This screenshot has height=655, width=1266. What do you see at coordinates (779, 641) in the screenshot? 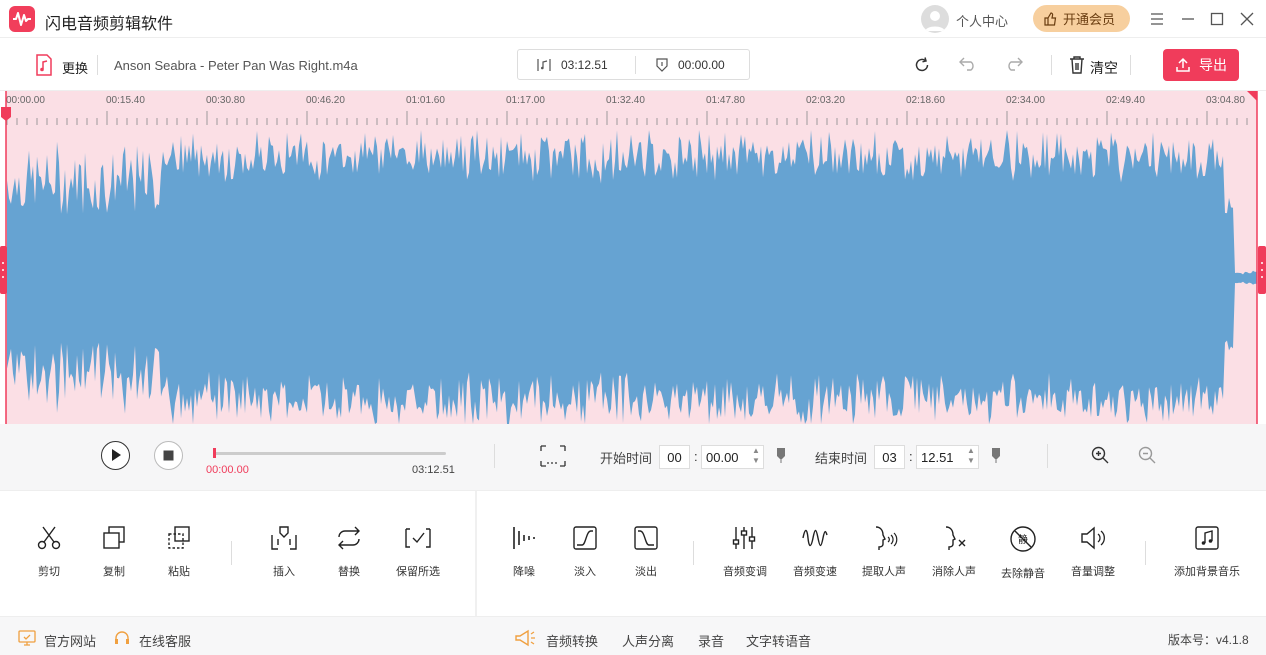
I see `text-to-speech-link: 文字转语音` at bounding box center [779, 641].